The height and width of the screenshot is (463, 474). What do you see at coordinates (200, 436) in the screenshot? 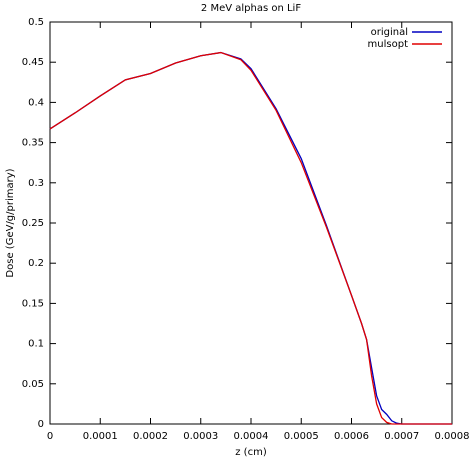
I see `x-tick-label: 0.0003` at bounding box center [200, 436].